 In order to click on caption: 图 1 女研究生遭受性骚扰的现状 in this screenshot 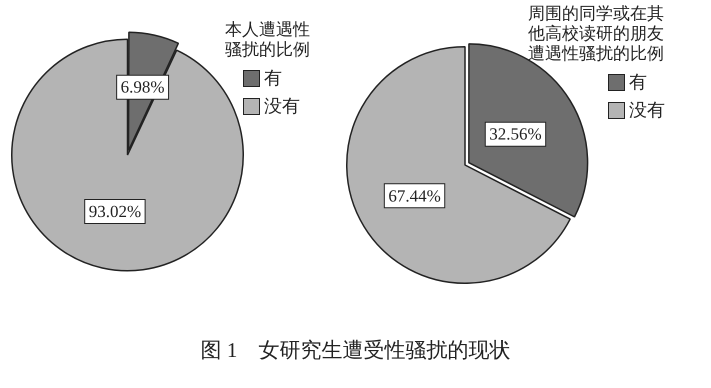, I will do `click(356, 350)`.